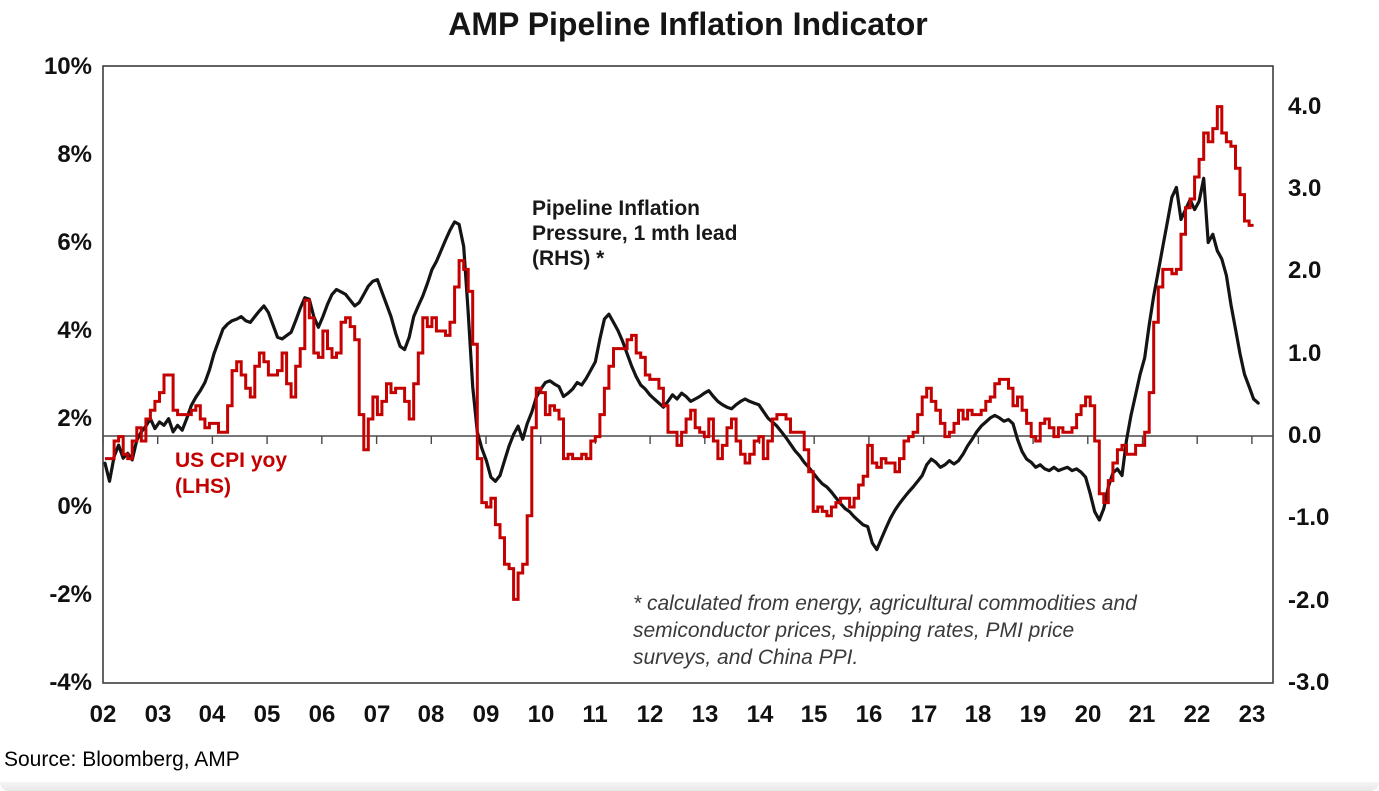 The width and height of the screenshot is (1379, 791). I want to click on left-axis-tick-label: 2%, so click(74, 418).